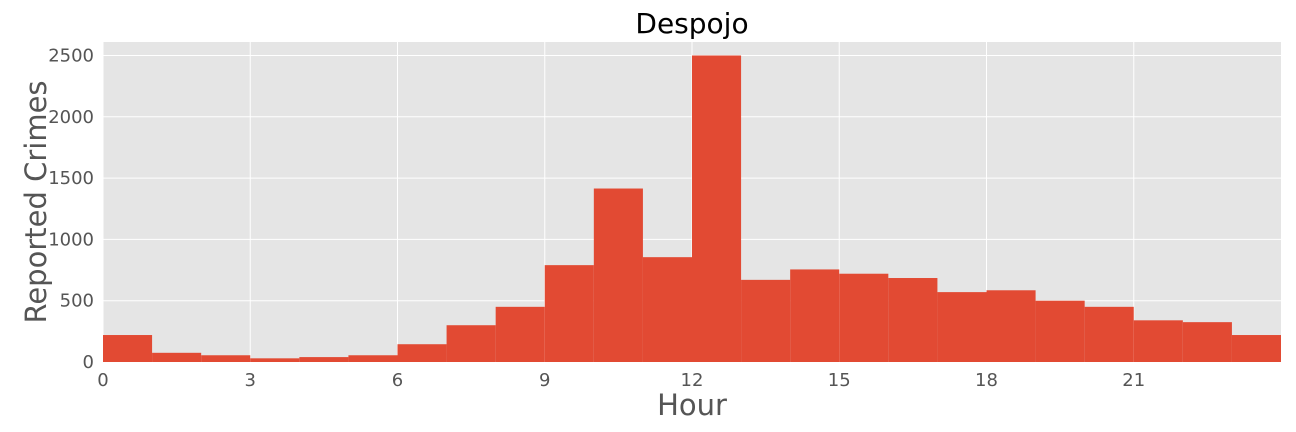 This screenshot has width=1296, height=432. I want to click on chart-title: Despojo, so click(691, 23).